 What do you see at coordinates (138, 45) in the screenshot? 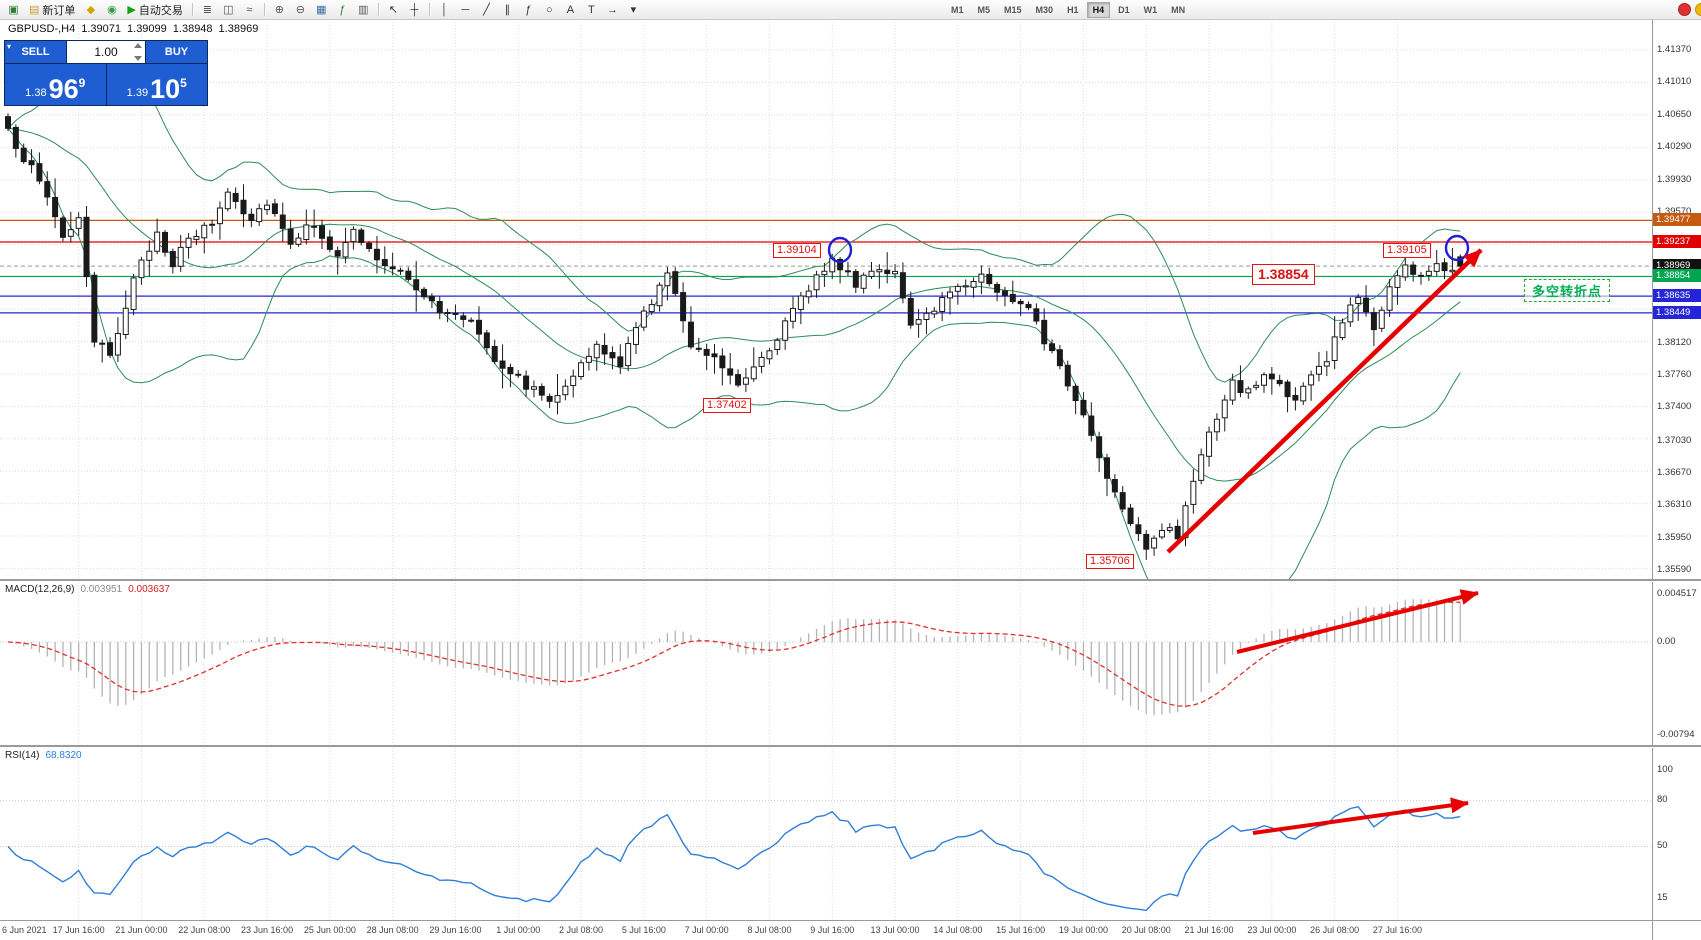
I see `spinner-up-icon` at bounding box center [138, 45].